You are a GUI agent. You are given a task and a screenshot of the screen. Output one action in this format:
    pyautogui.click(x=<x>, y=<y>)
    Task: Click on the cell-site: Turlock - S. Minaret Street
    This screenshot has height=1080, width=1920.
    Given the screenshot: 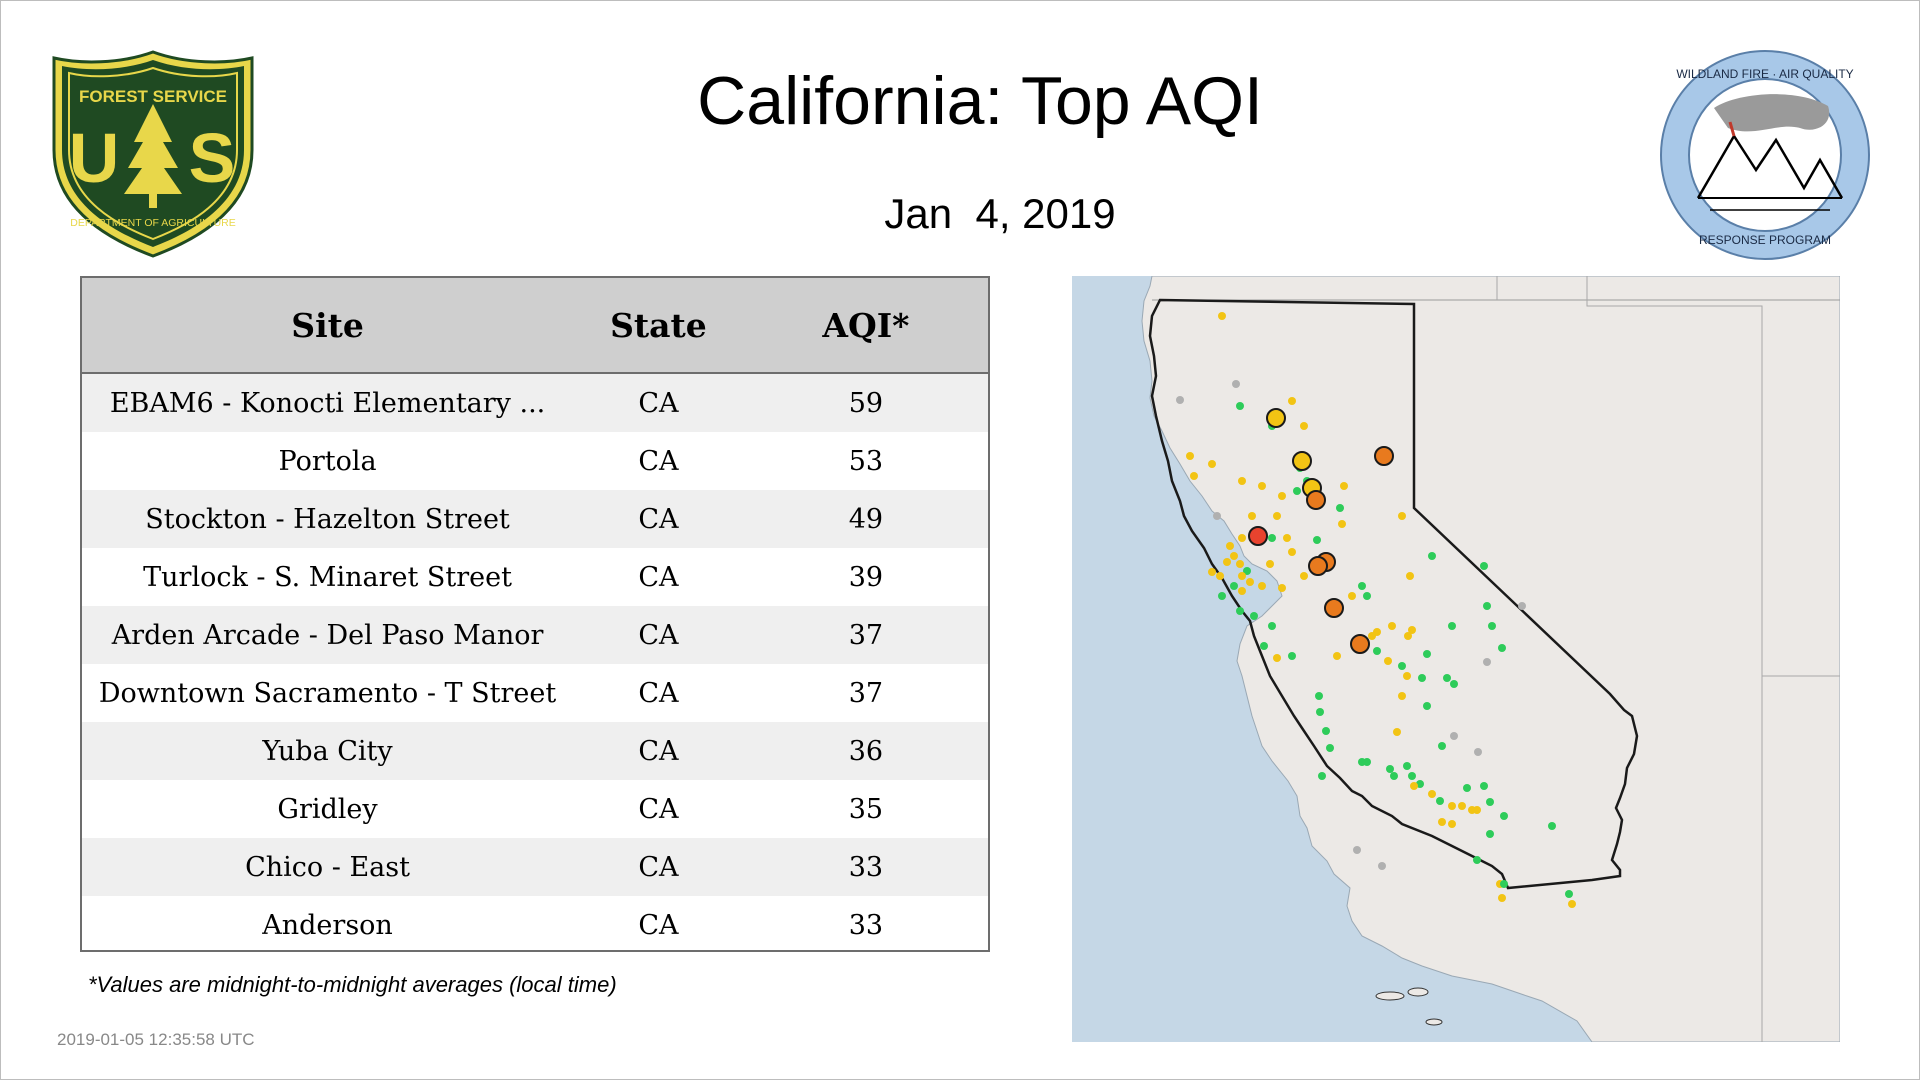 What is the action you would take?
    pyautogui.click(x=327, y=577)
    